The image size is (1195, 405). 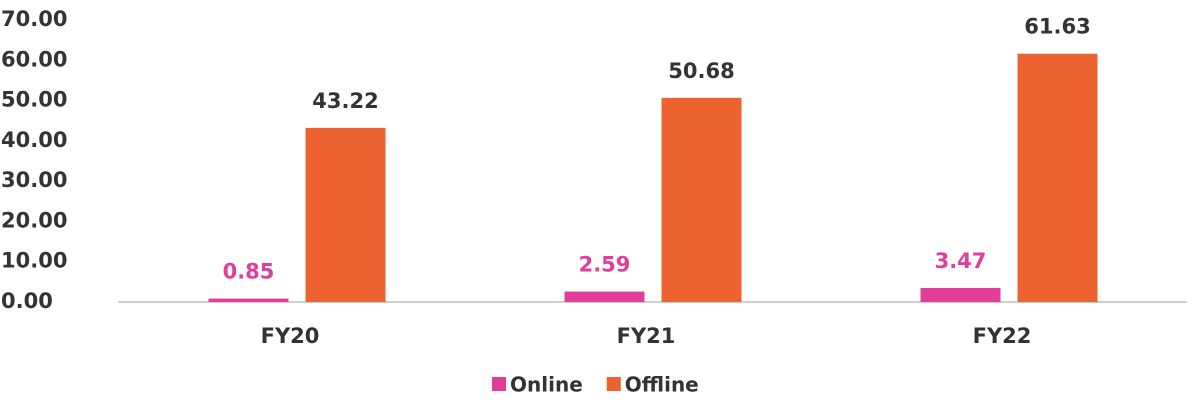 I want to click on legend-label: Offline, so click(x=662, y=385).